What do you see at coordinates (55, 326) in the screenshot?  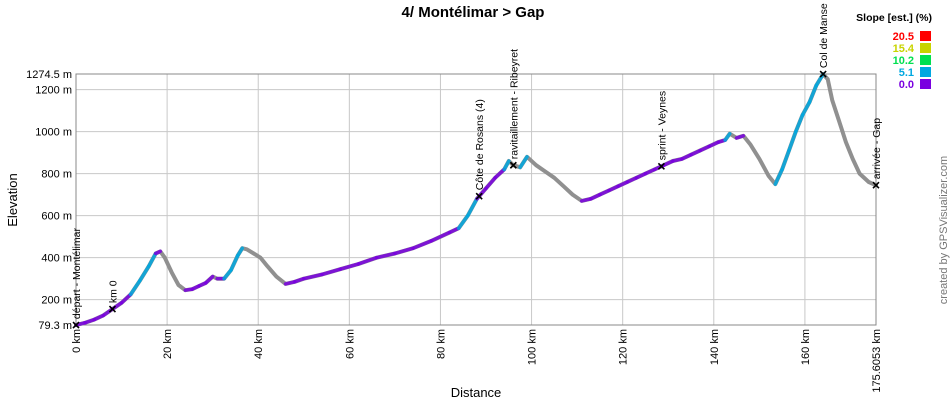 I see `y-tick-label: 79.3 m` at bounding box center [55, 326].